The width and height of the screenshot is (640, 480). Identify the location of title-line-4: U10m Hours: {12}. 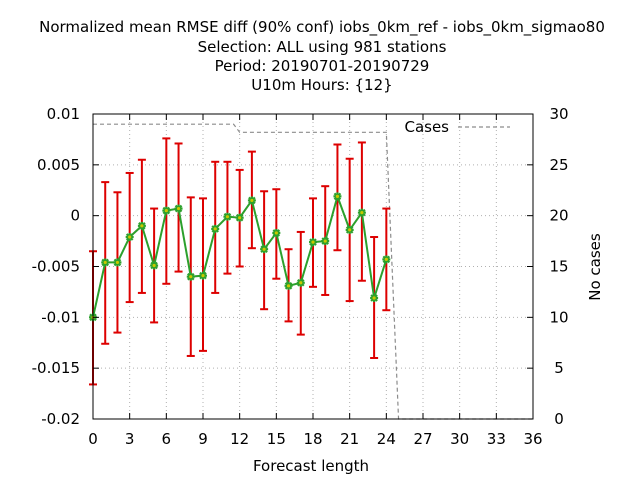
(321, 85).